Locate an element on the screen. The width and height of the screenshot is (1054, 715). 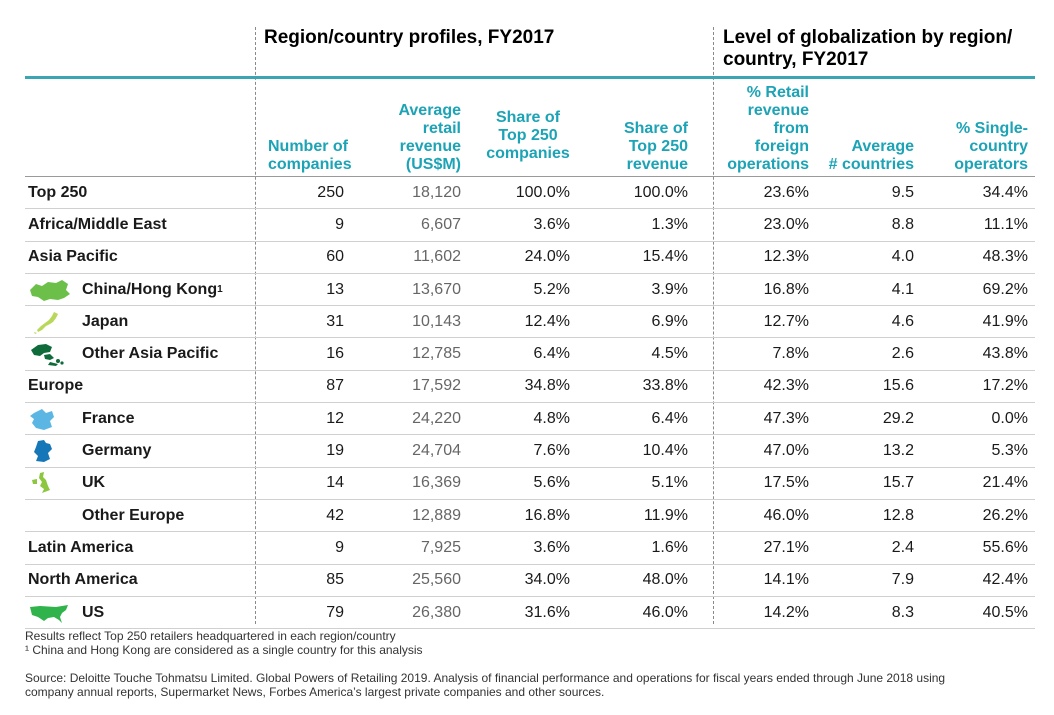
avg-revenue-cell: 17,592 is located at coordinates (405, 387).